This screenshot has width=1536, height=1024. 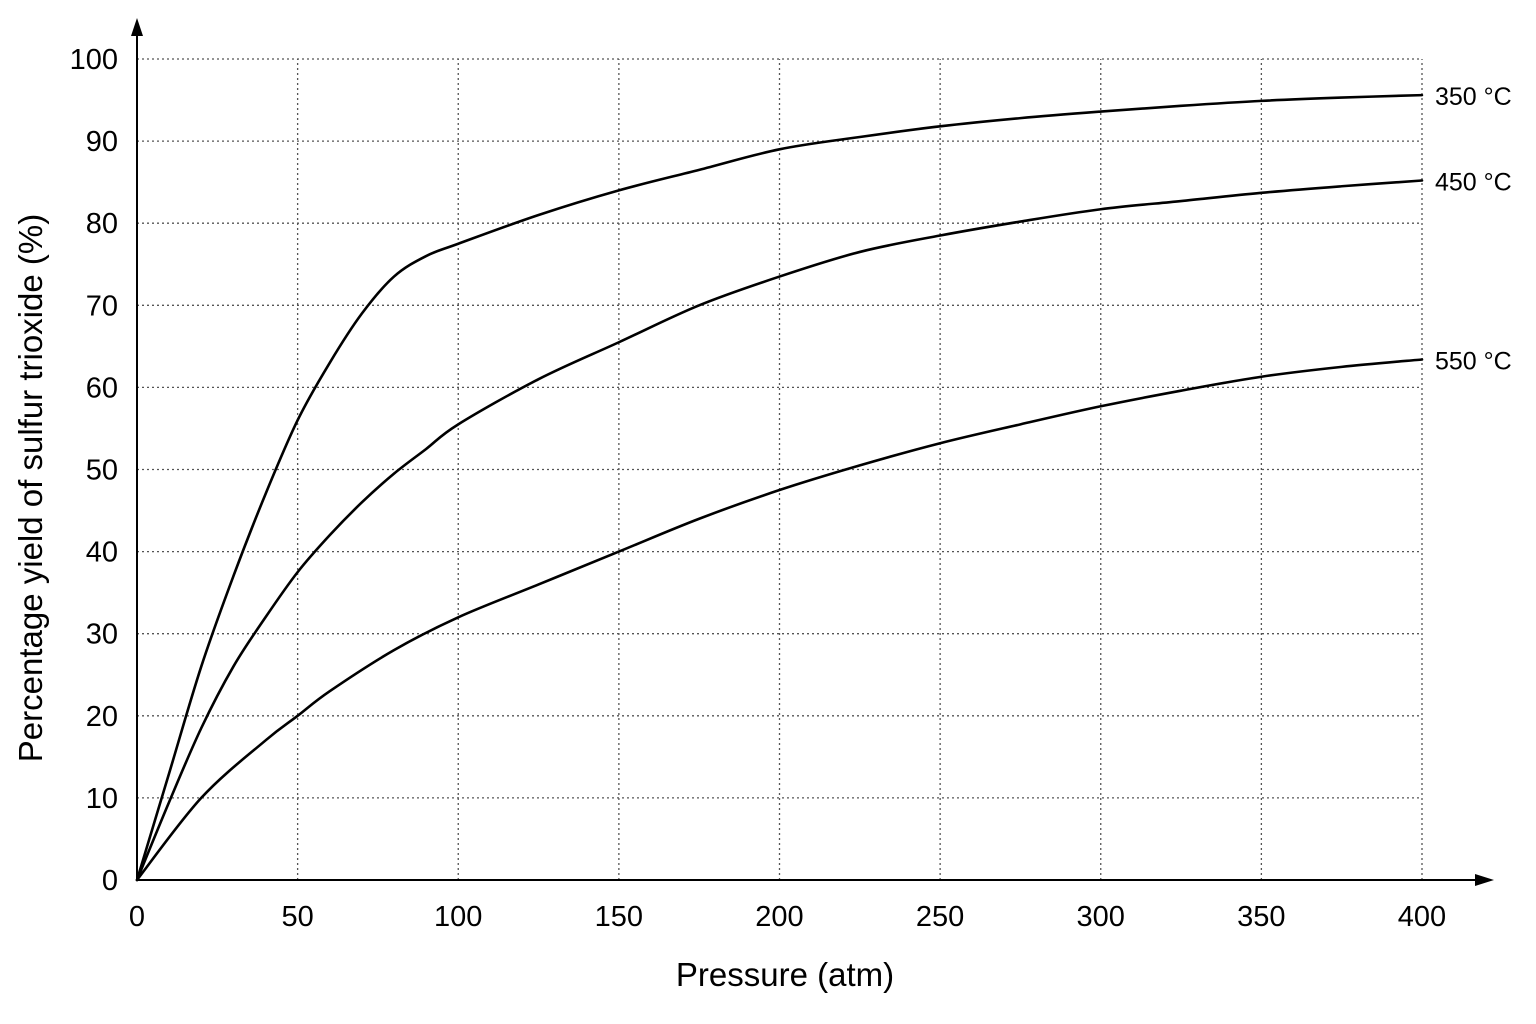 I want to click on series-labels: 350 °C 450 °C 550 °C, so click(x=1473, y=229).